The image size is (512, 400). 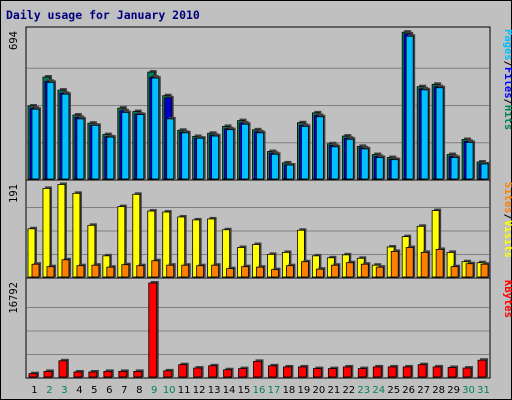 What do you see at coordinates (289, 390) in the screenshot?
I see `x-tick-label: 18` at bounding box center [289, 390].